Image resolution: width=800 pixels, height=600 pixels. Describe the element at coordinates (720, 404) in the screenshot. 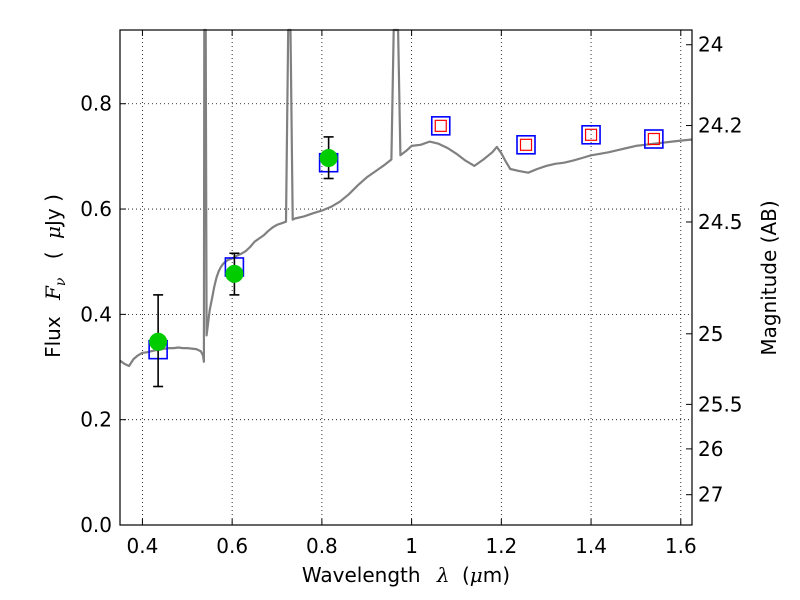

I see `y2-tick-label: 25.5` at that location.